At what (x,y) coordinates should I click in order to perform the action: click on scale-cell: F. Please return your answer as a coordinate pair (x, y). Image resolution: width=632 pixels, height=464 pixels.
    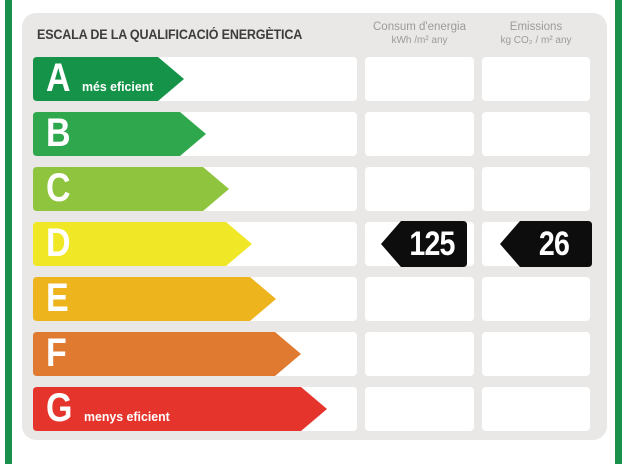
    Looking at the image, I should click on (195, 354).